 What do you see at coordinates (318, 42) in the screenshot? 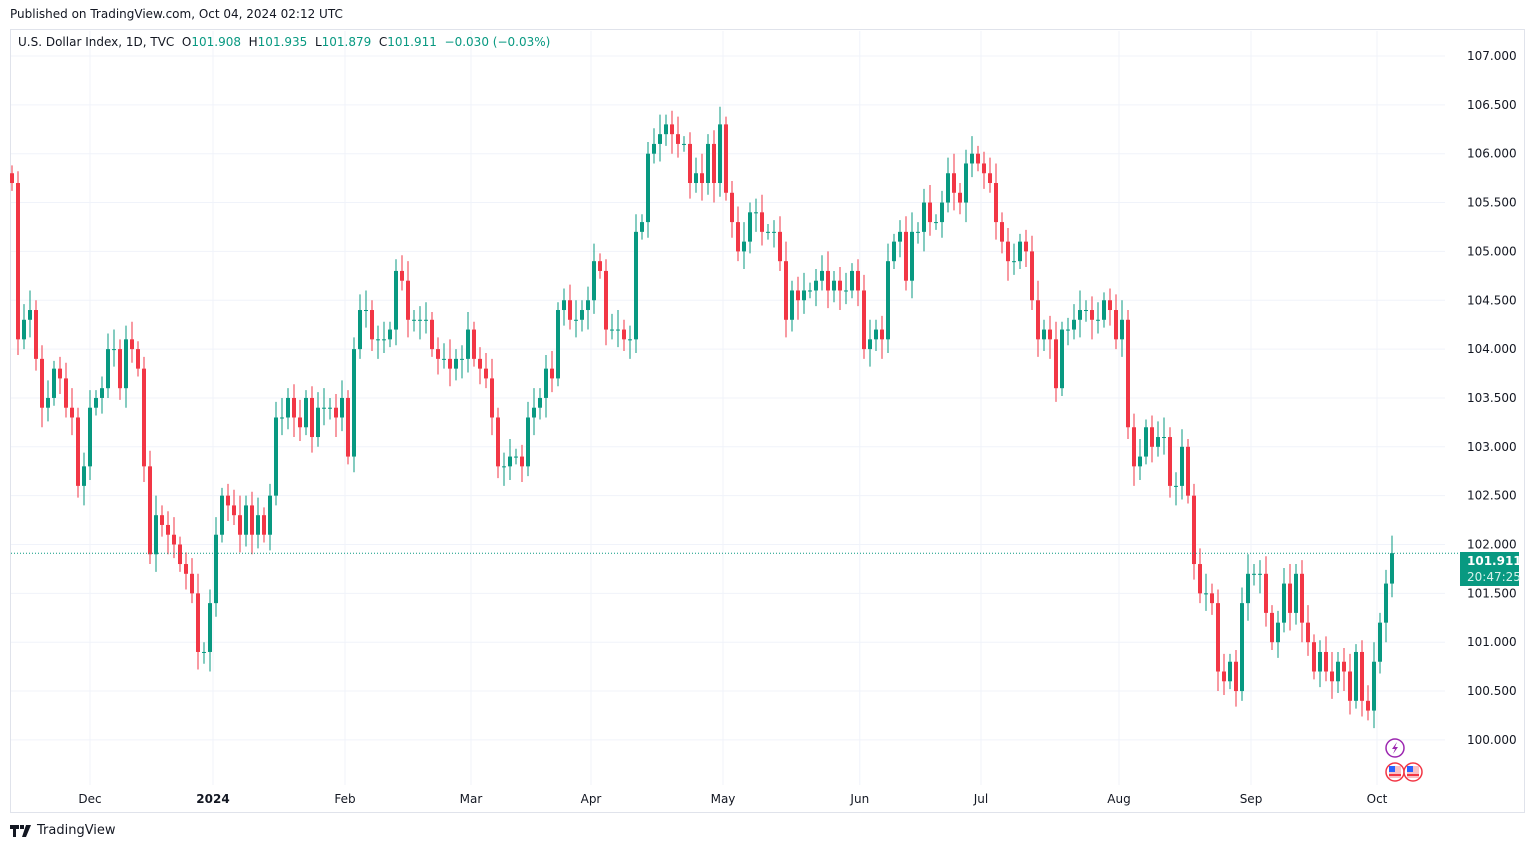
I see `low-label: L` at bounding box center [318, 42].